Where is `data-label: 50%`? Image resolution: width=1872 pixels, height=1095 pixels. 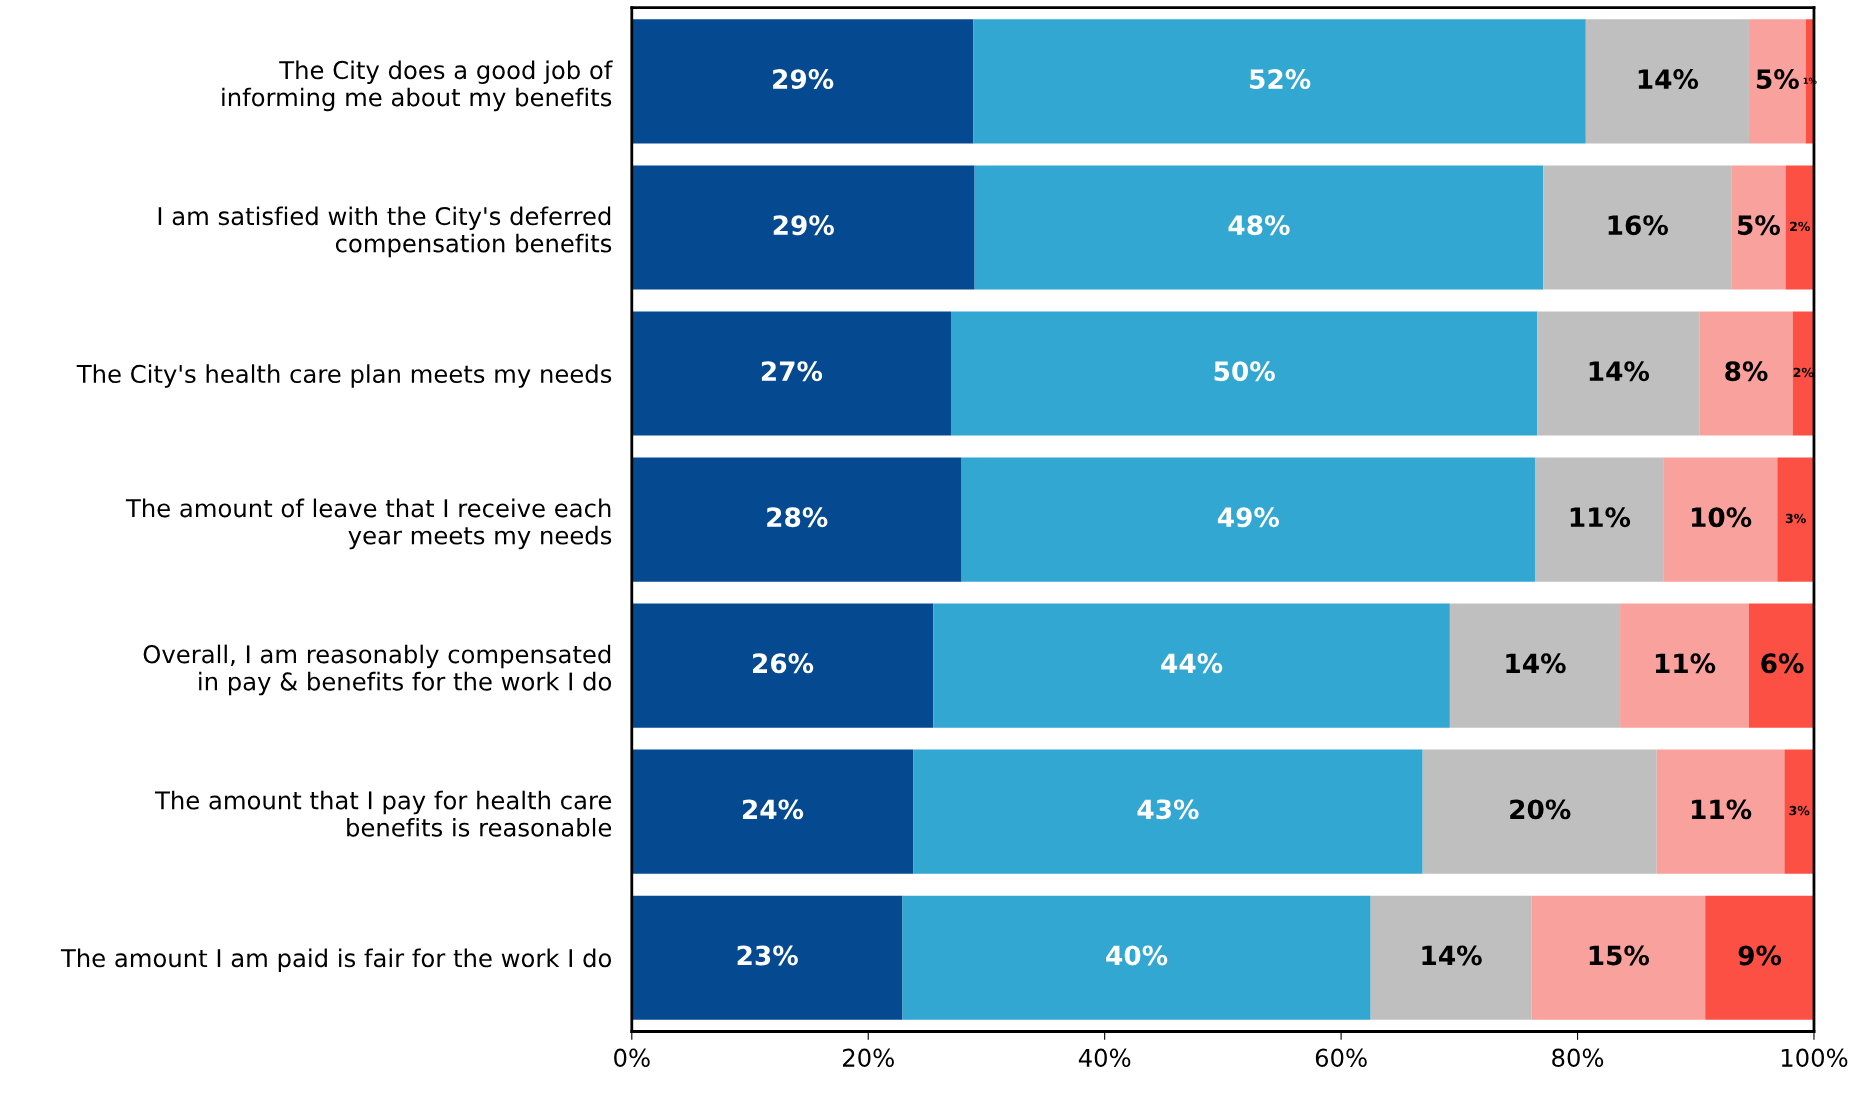
data-label: 50% is located at coordinates (1244, 371).